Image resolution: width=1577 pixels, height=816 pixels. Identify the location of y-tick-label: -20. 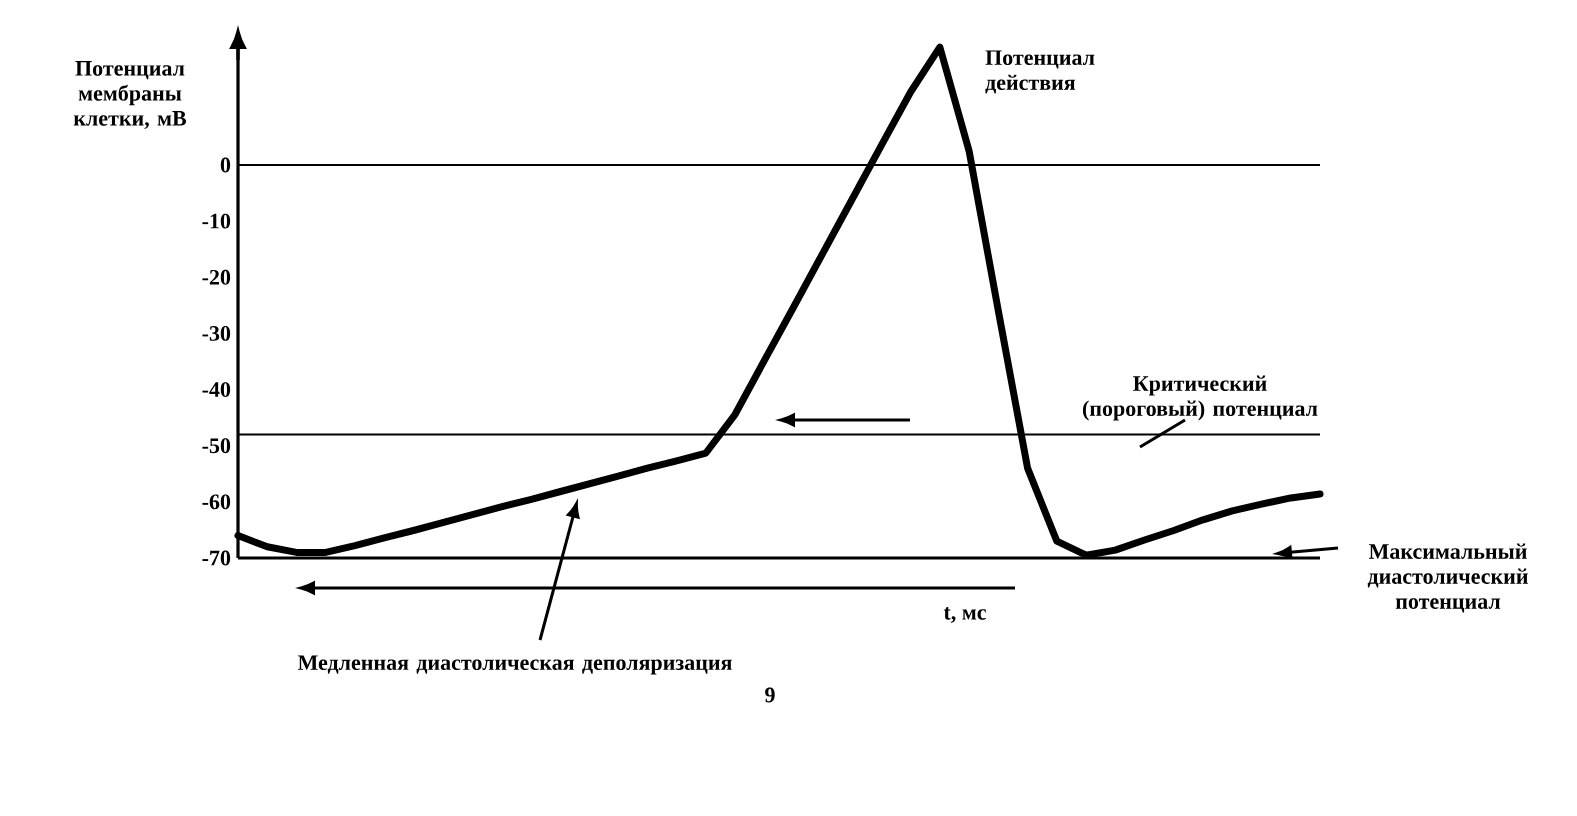
(216, 277).